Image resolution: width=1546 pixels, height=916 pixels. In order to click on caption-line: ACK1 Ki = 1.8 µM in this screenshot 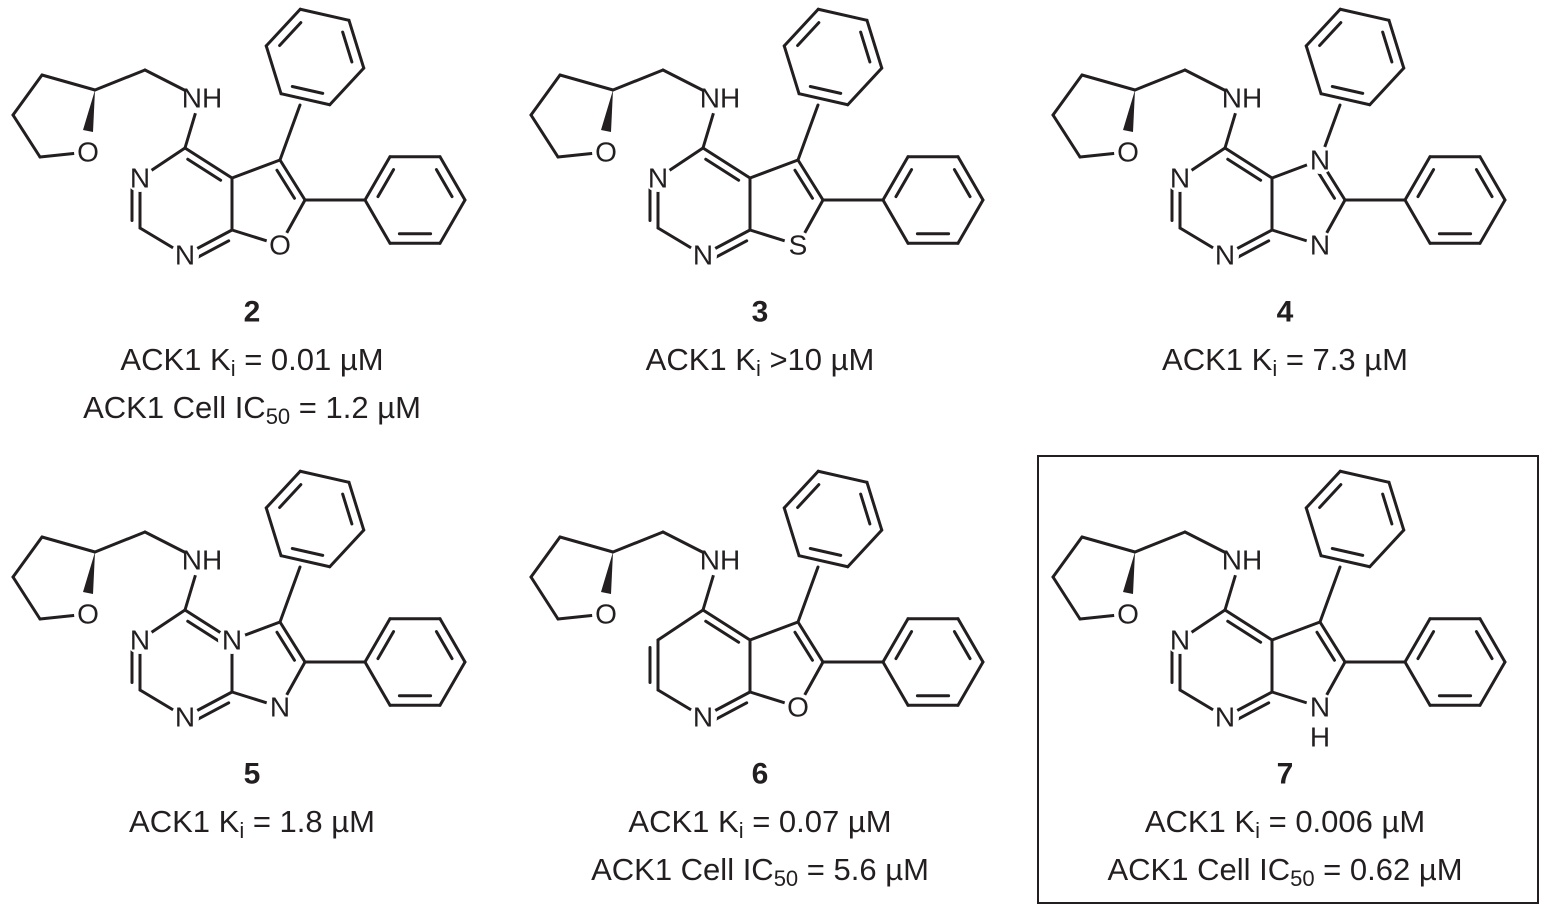, I will do `click(252, 823)`.